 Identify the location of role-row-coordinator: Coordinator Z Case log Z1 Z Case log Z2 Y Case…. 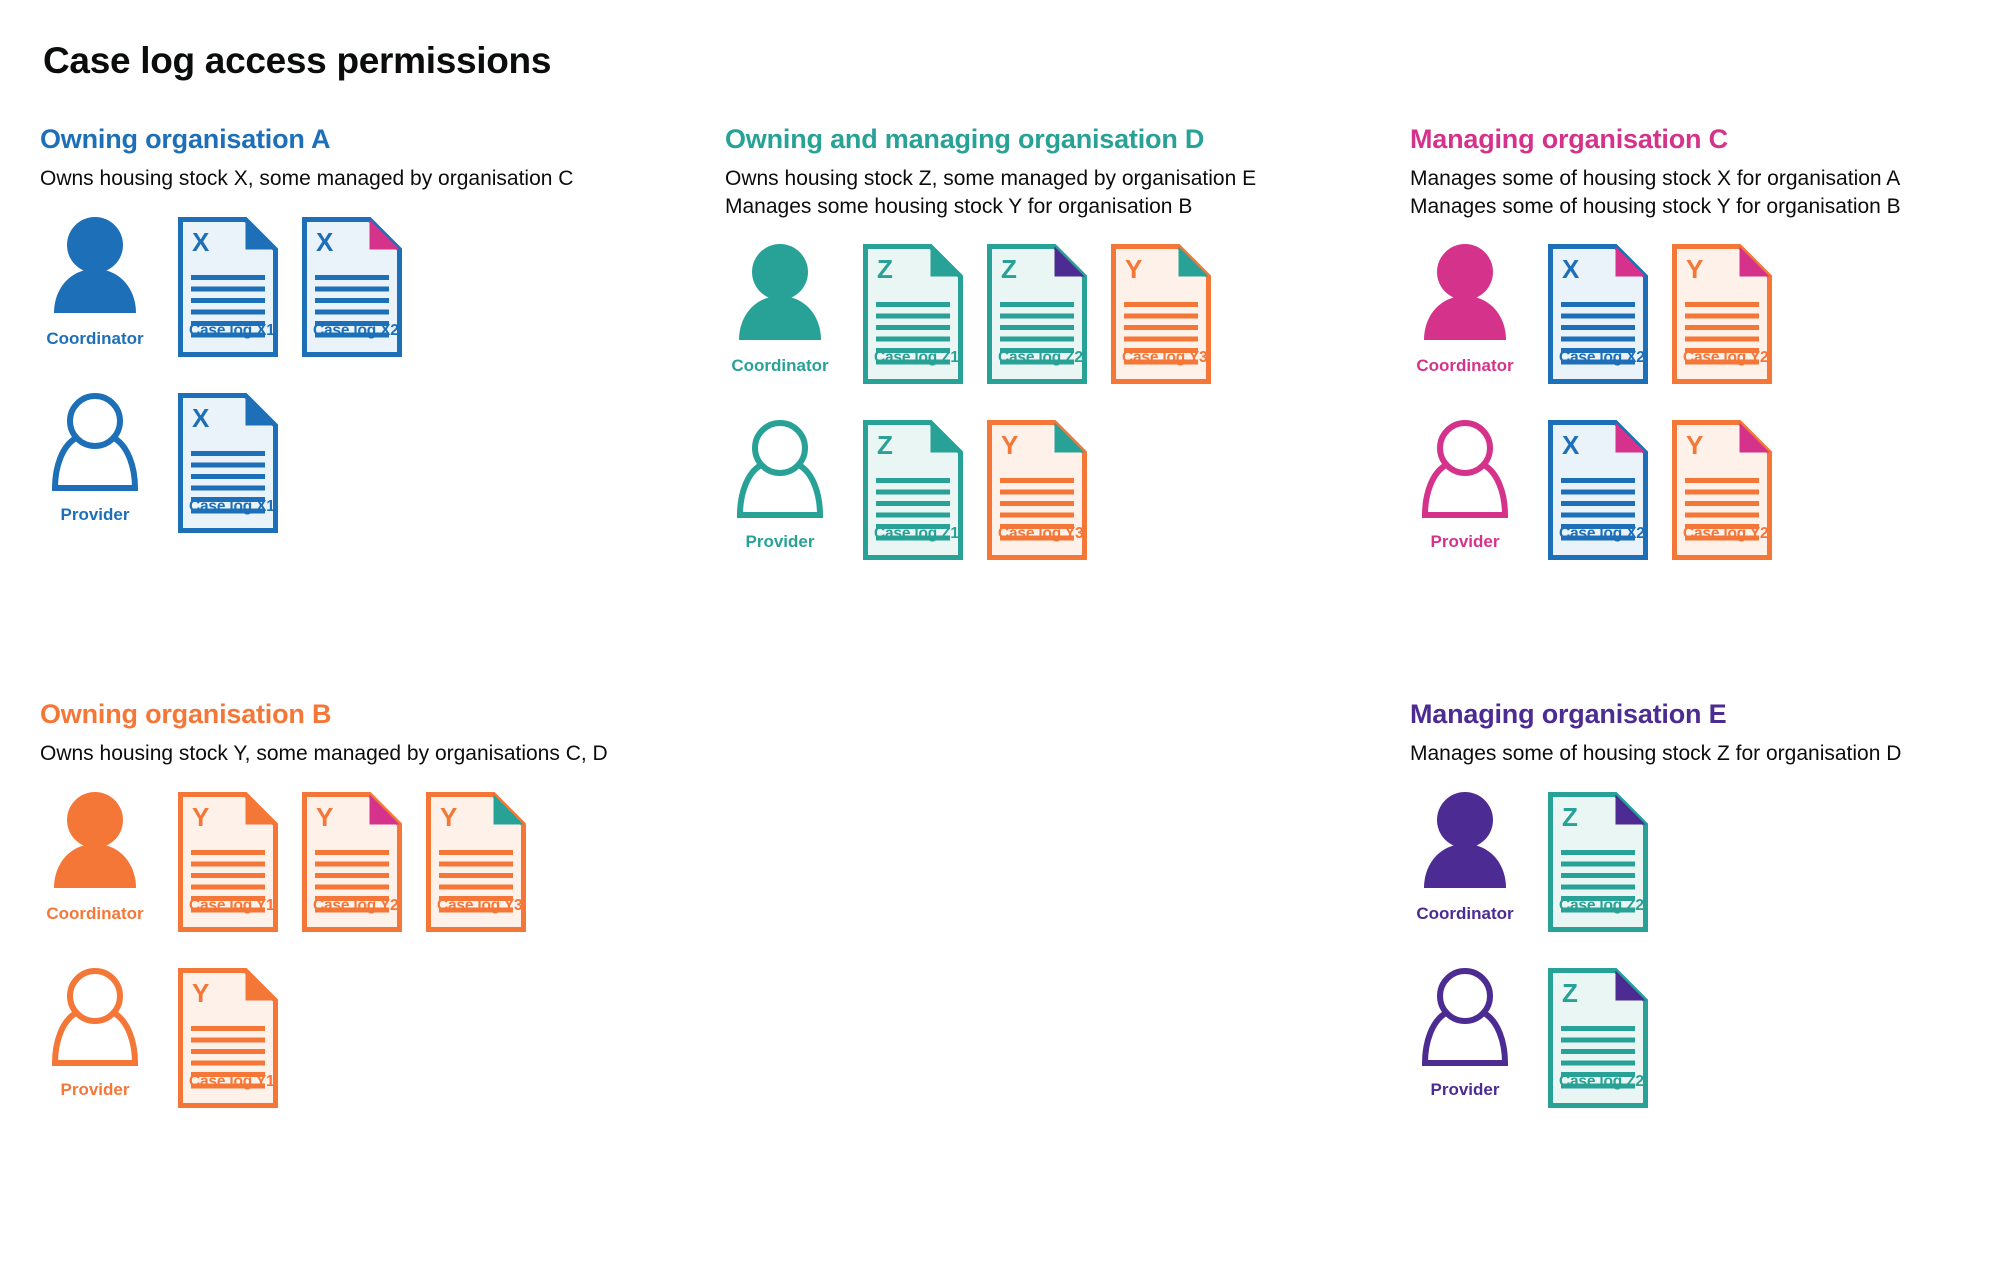
(990, 314).